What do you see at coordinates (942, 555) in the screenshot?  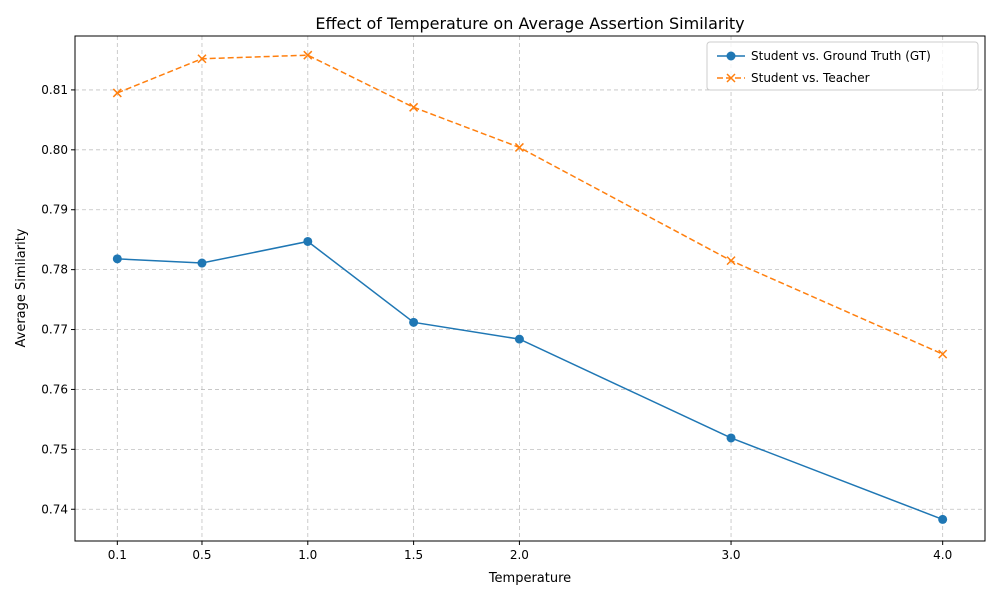 I see `x-tick-label: 4.0` at bounding box center [942, 555].